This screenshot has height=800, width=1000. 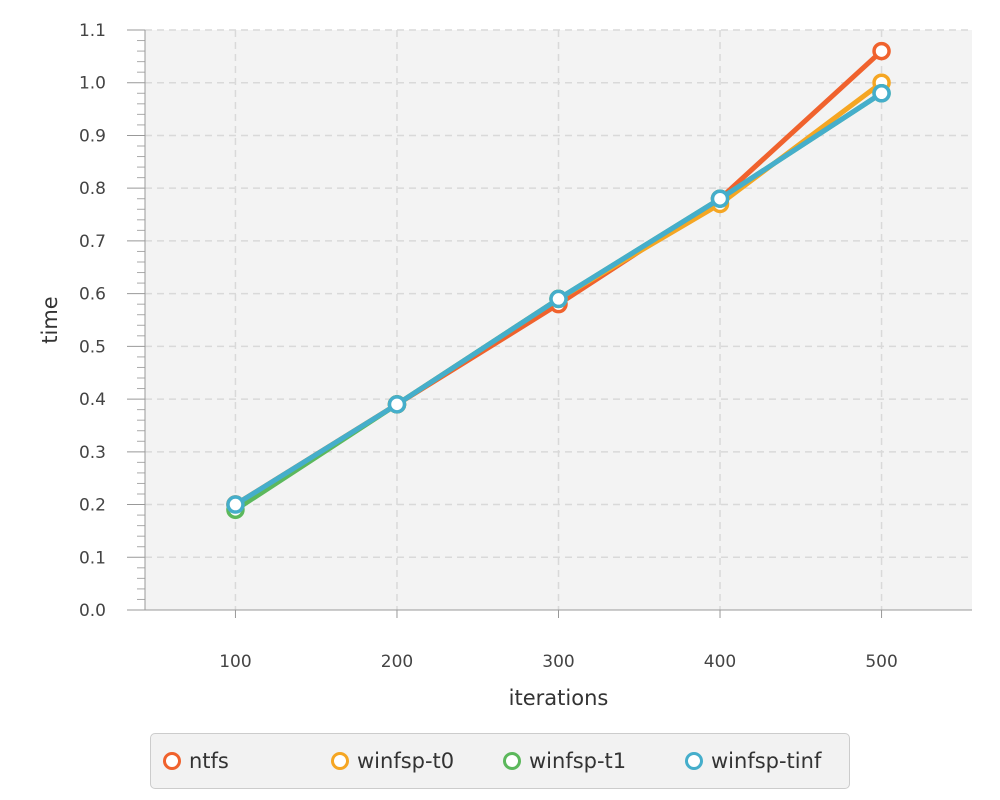 I want to click on x-tick-label: 200, so click(x=397, y=662).